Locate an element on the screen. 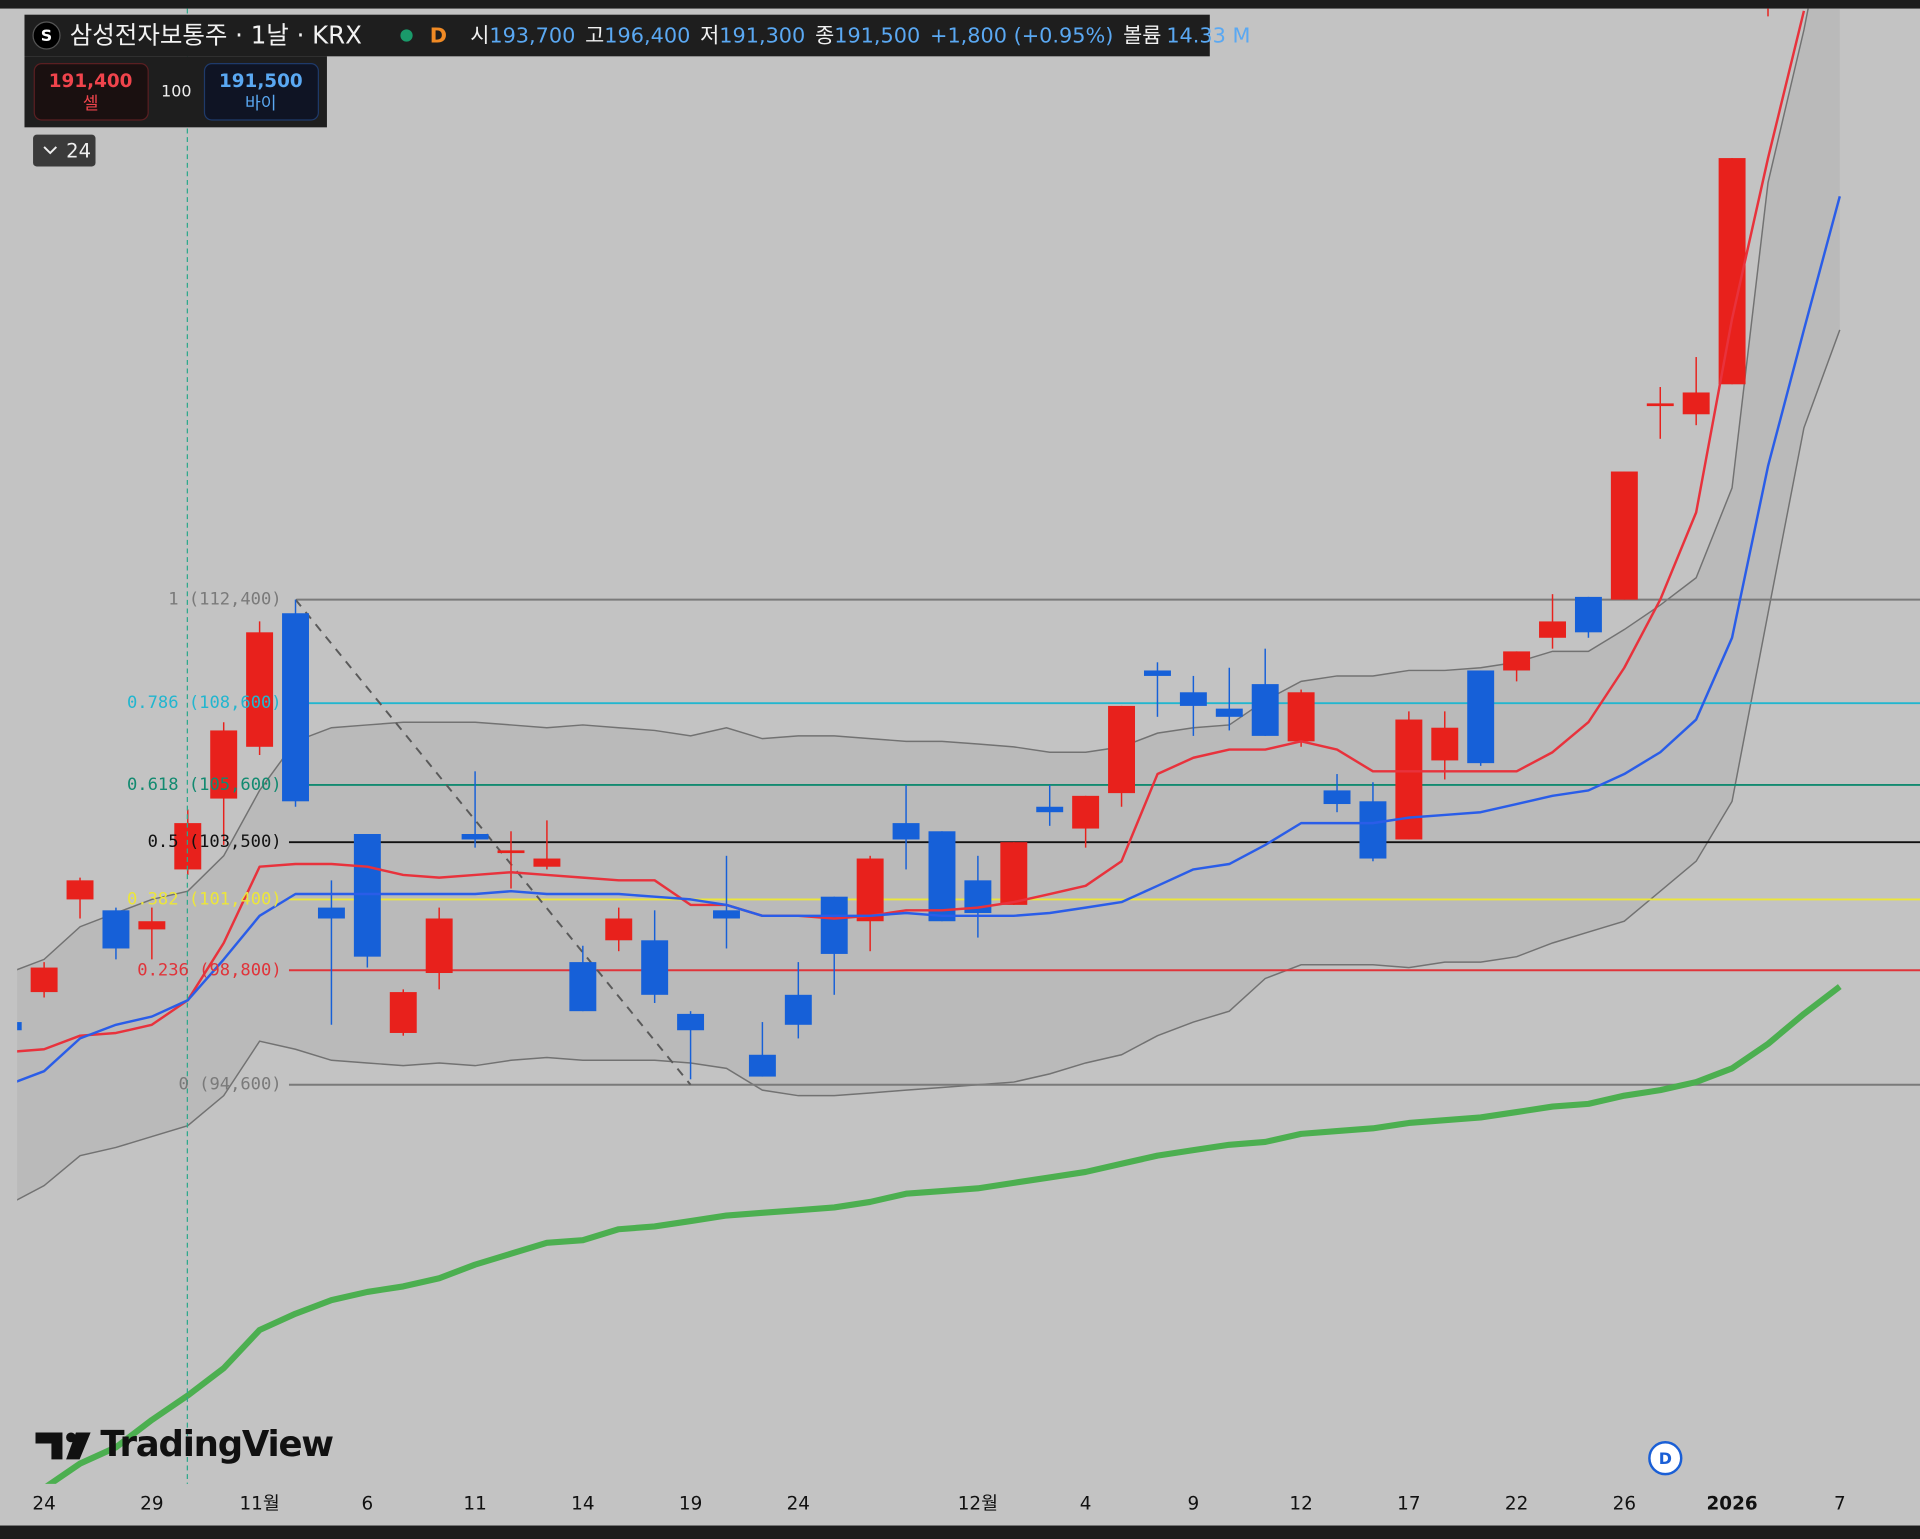 This screenshot has width=1920, height=1539. x-tick-label: 2026 is located at coordinates (1732, 1504).